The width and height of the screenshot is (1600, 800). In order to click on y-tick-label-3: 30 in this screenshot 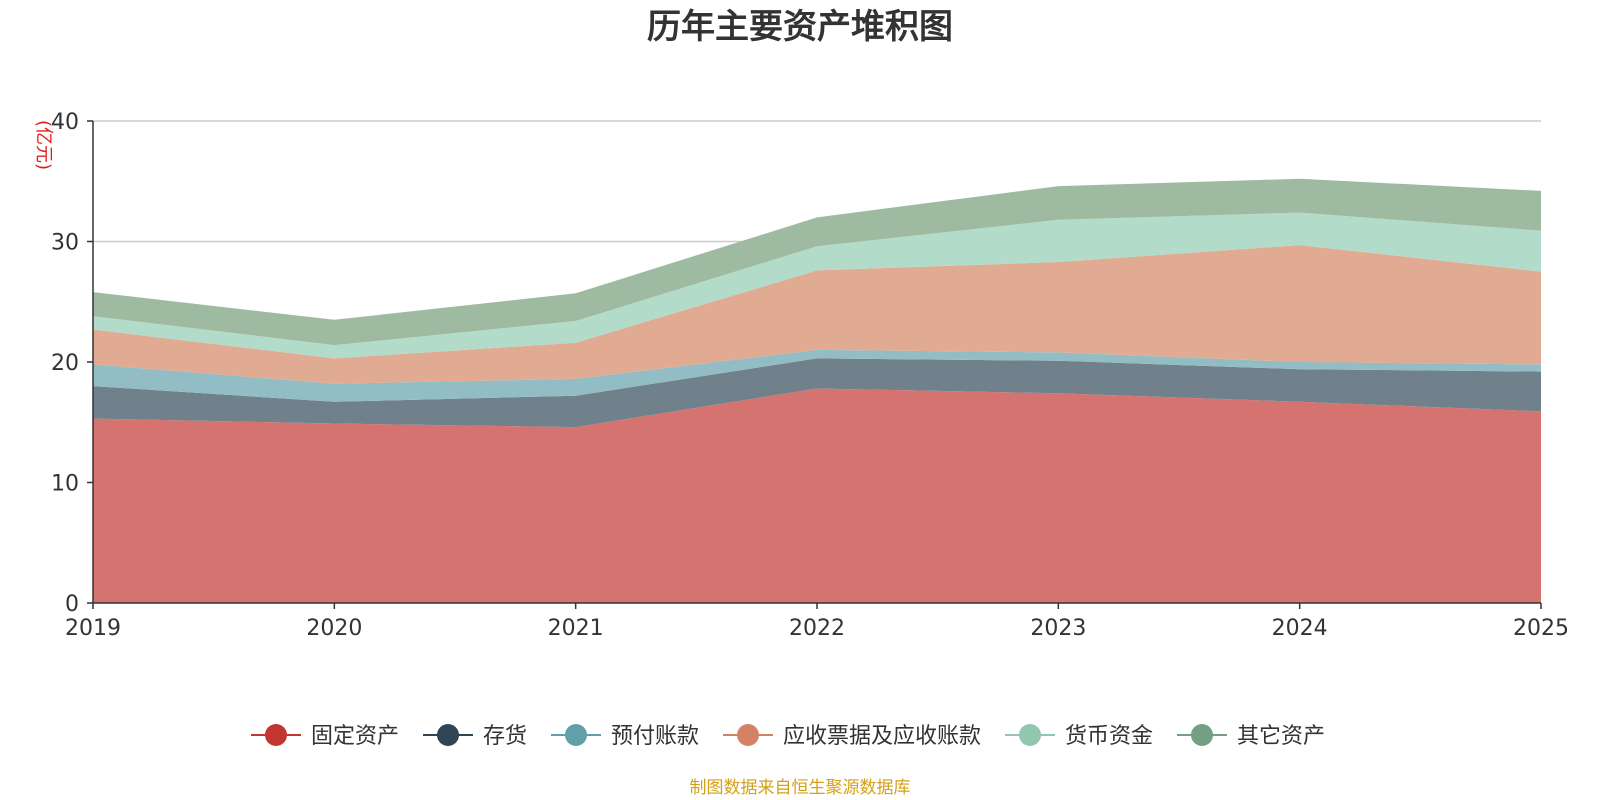, I will do `click(65, 243)`.